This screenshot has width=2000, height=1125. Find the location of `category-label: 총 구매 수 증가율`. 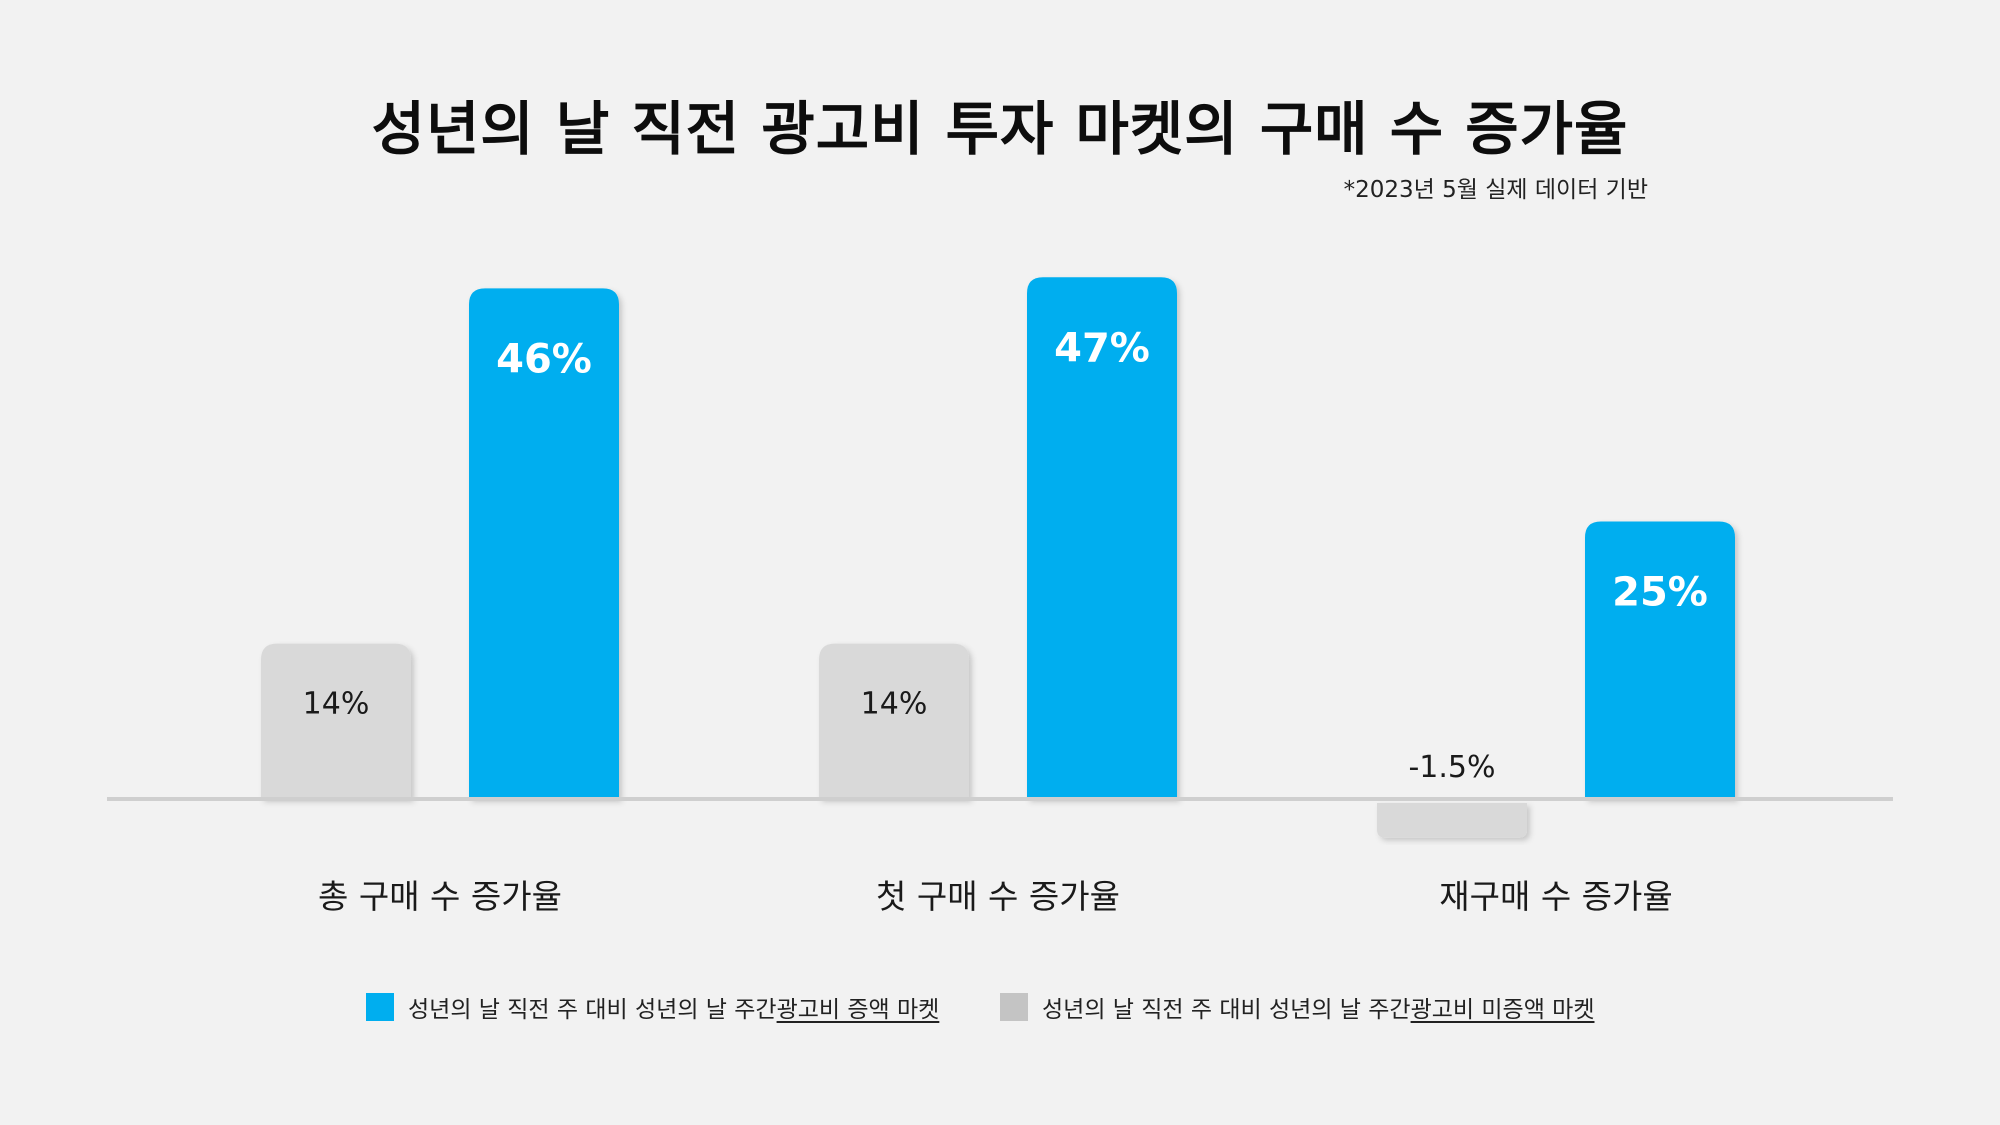

category-label: 총 구매 수 증가율 is located at coordinates (440, 896).